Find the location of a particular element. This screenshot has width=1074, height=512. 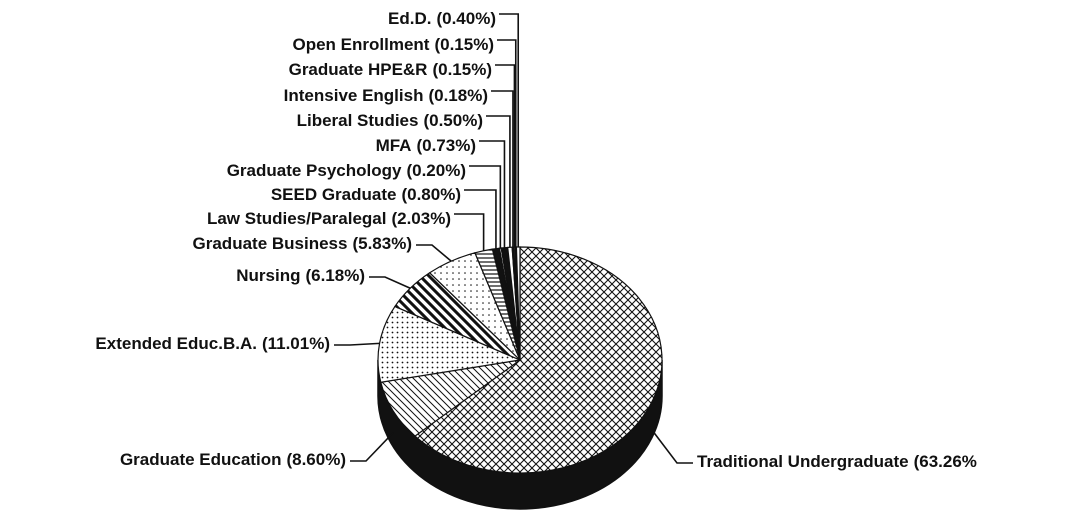

slice-label: SEED Graduate (0.80%) is located at coordinates (366, 194).